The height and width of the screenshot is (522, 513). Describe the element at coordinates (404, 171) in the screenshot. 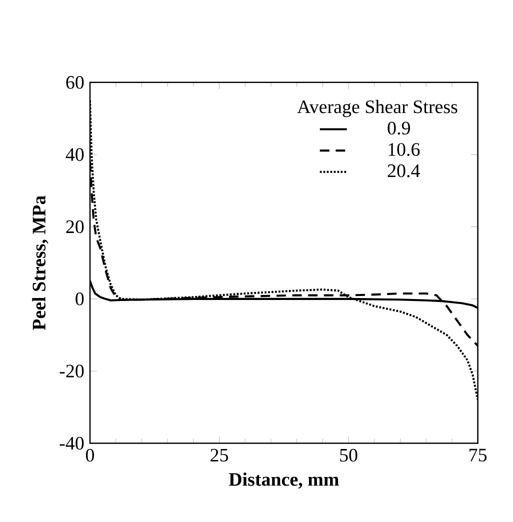

I see `legend-label: 20.4` at that location.